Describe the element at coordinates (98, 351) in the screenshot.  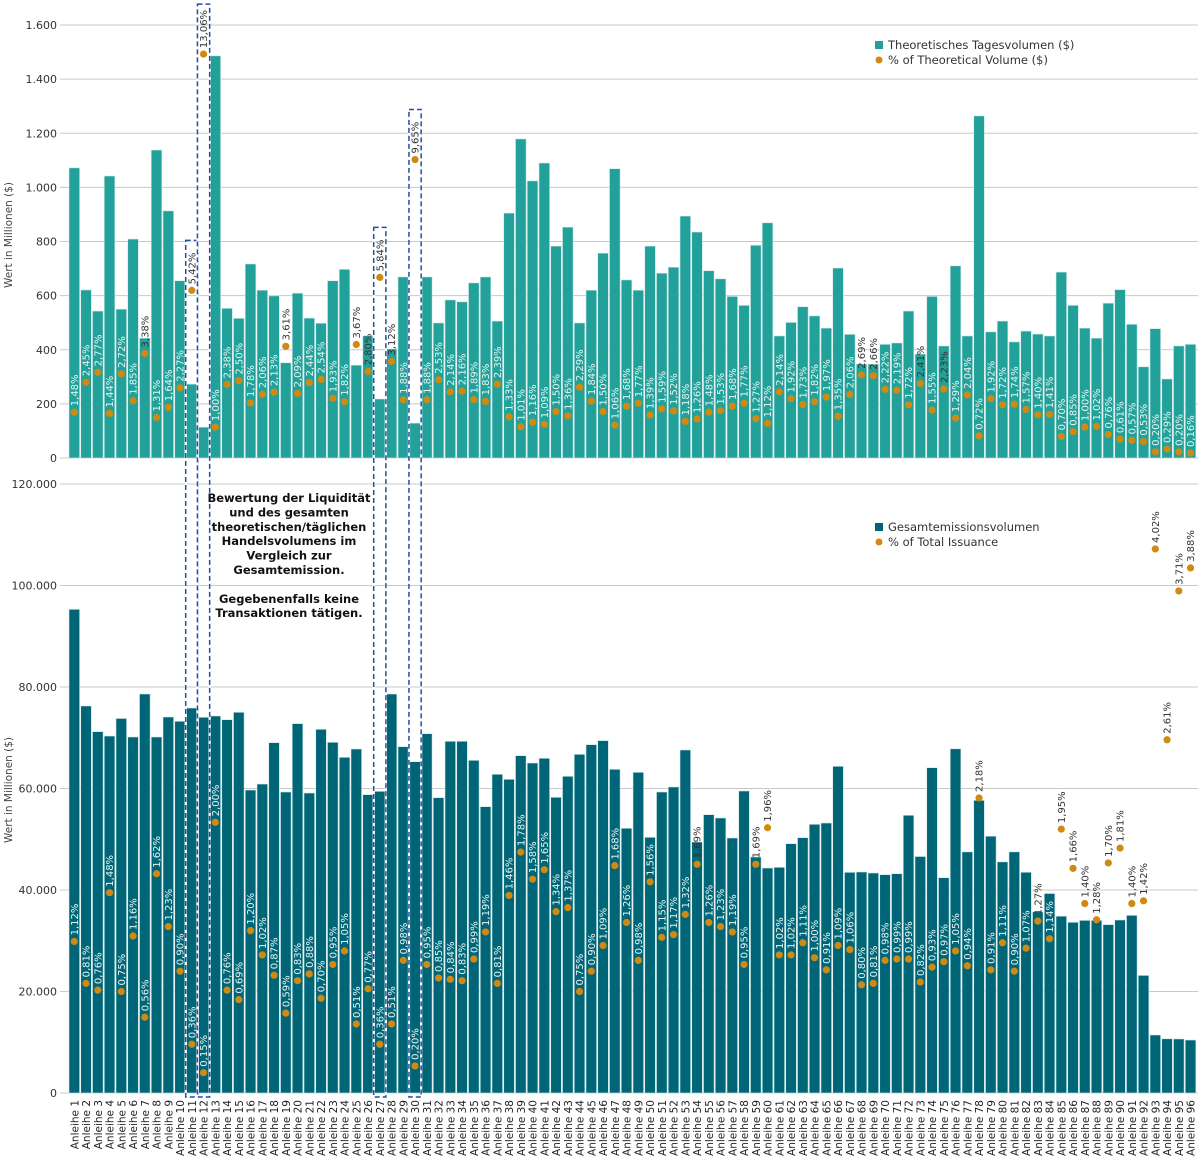
I see `percent-label: 2,77%` at that location.